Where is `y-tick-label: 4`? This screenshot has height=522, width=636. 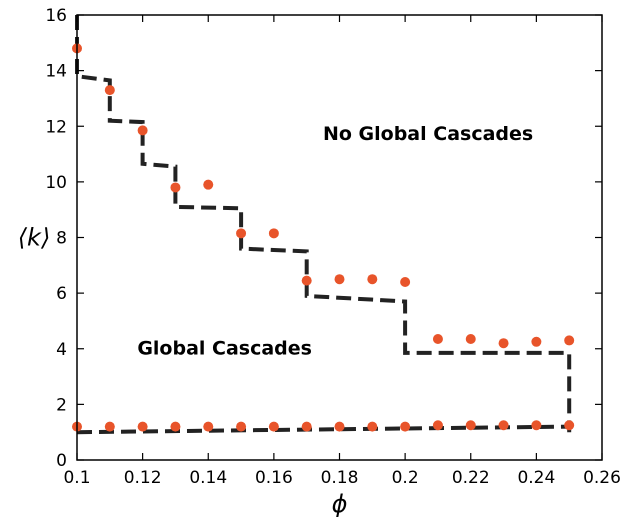
y-tick-label: 4 is located at coordinates (61, 350).